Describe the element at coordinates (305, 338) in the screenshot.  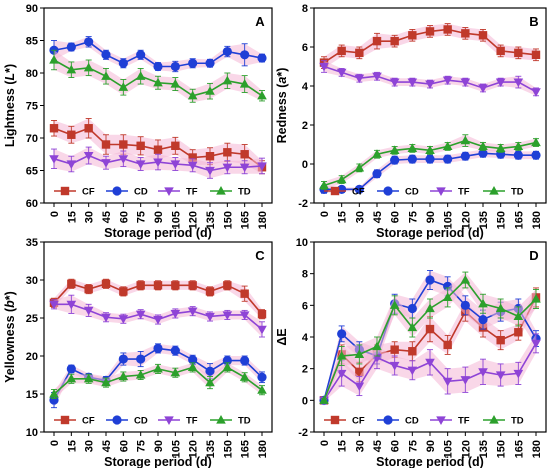
I see `y-tick-label: 4` at that location.